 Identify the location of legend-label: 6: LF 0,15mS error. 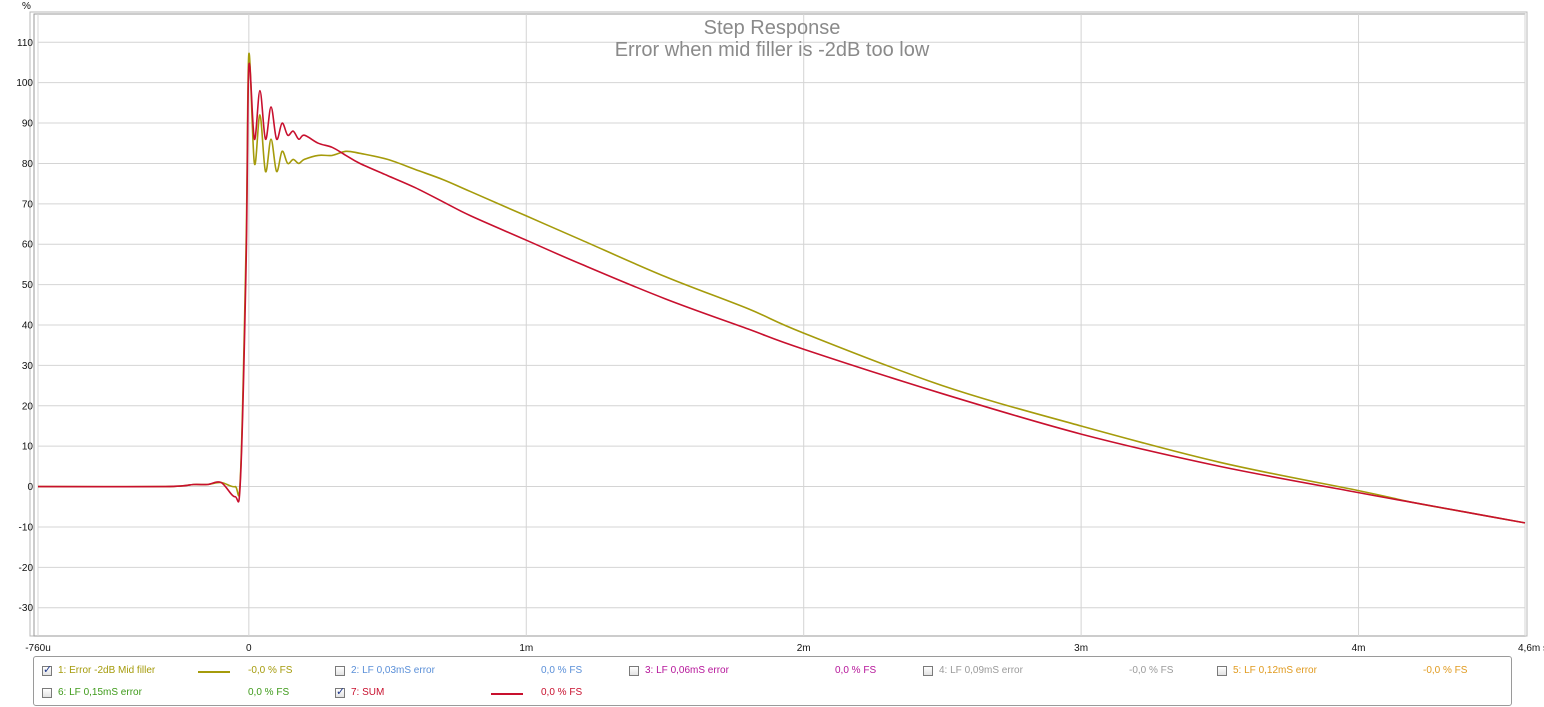
(100, 692).